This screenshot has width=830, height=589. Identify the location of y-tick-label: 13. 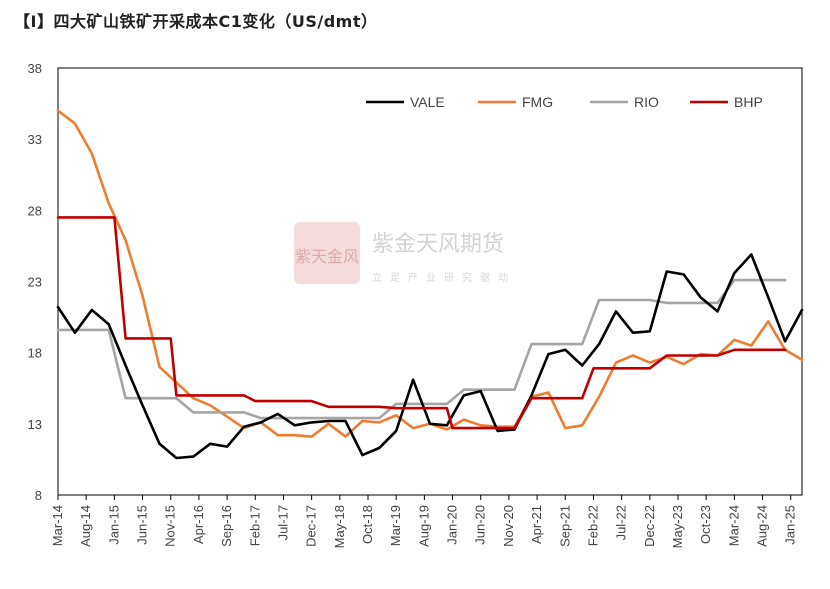
(35, 424).